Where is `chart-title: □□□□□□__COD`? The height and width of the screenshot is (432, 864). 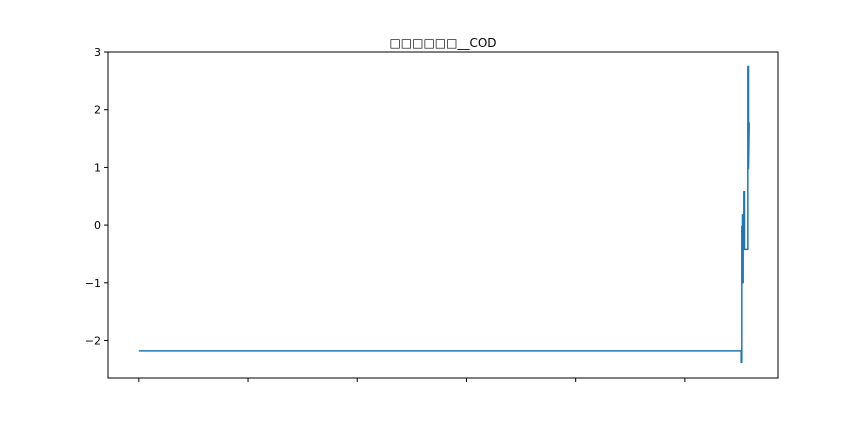
chart-title: □□□□□□__COD is located at coordinates (442, 43).